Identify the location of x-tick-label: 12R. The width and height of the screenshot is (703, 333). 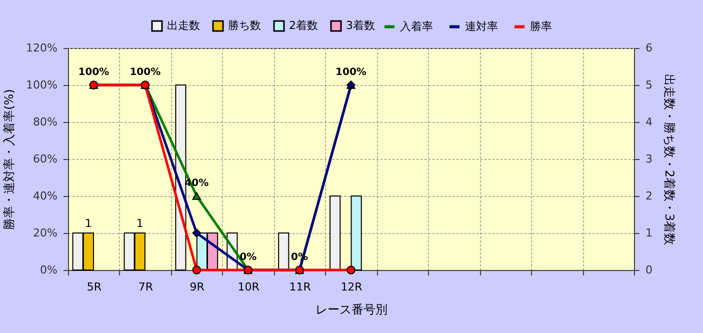
(351, 287).